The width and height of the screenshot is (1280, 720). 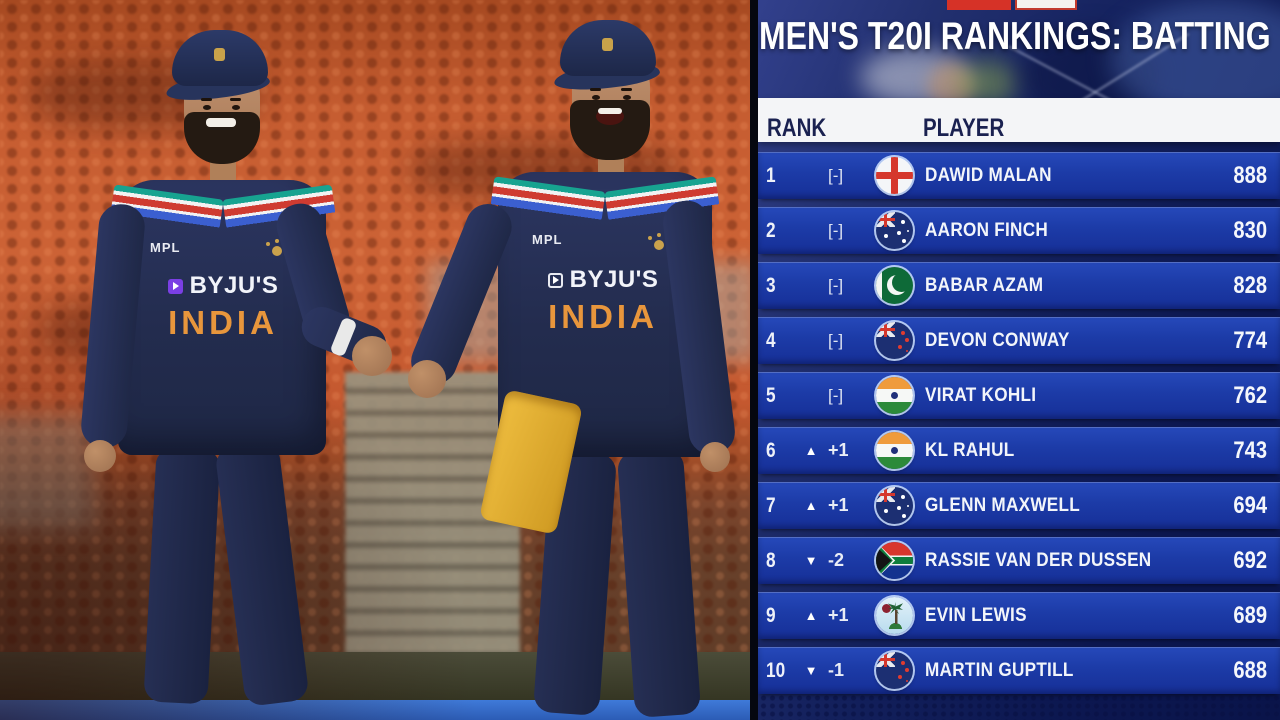 What do you see at coordinates (715, 457) in the screenshot?
I see `right-hand` at bounding box center [715, 457].